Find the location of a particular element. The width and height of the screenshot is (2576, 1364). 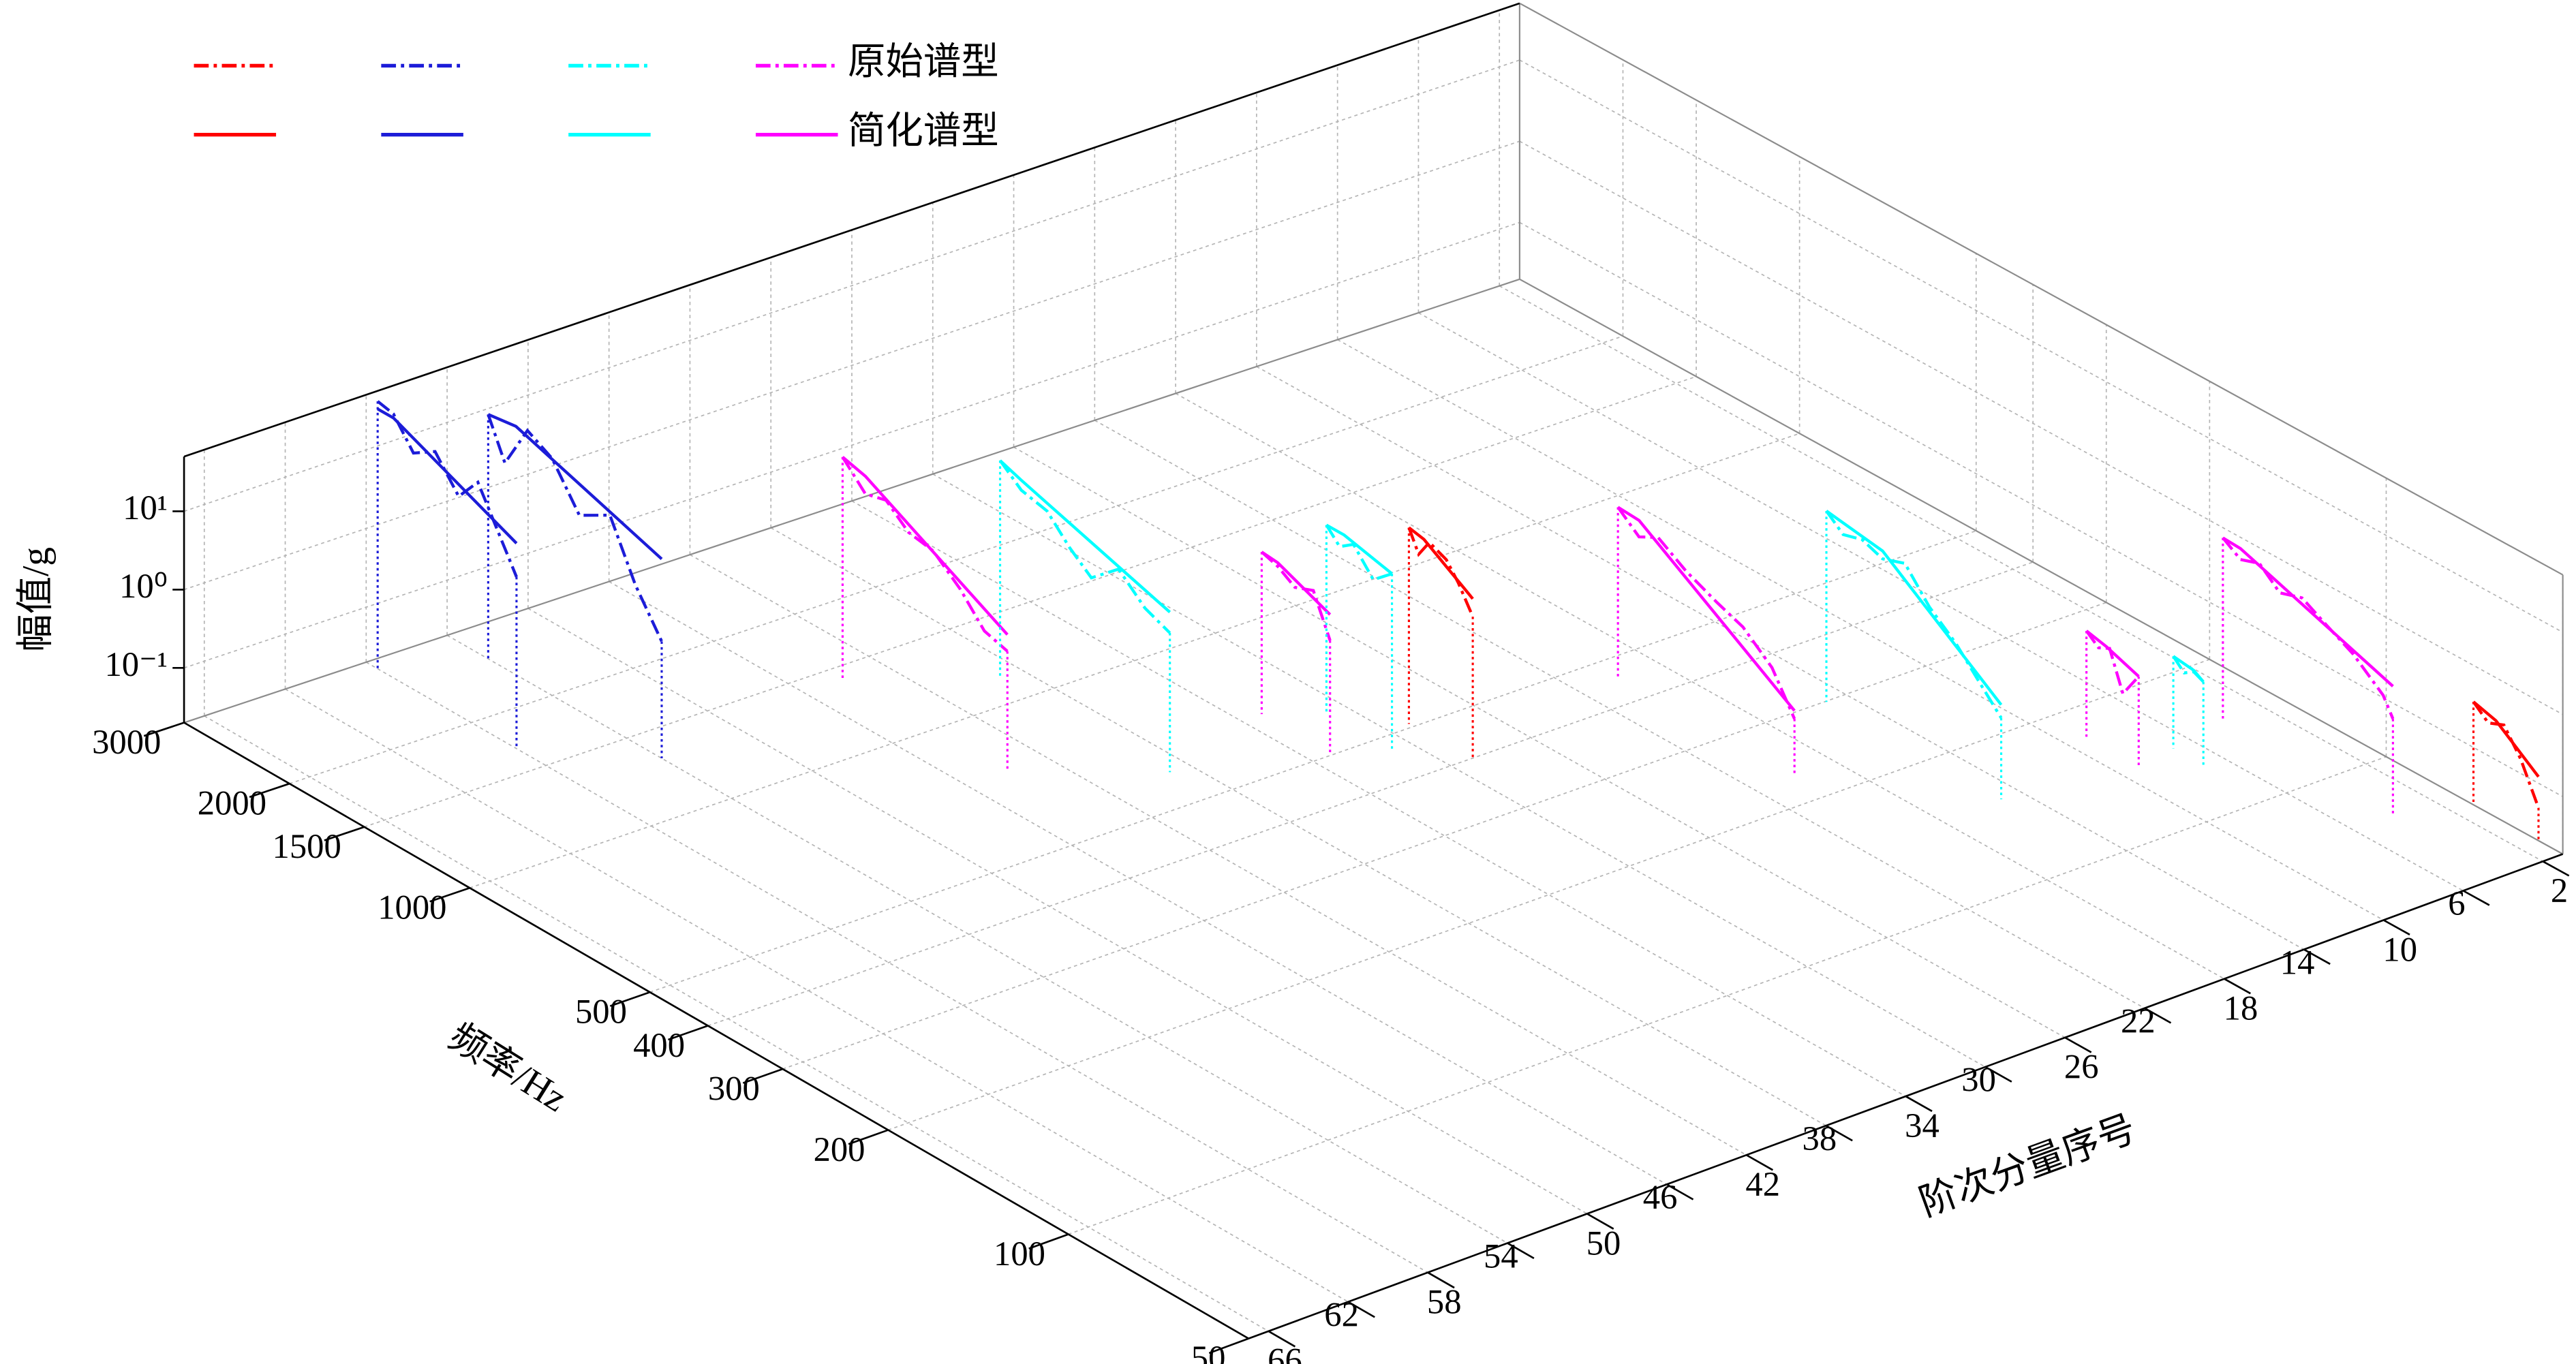

x-tick-label: 1000 is located at coordinates (412, 907).